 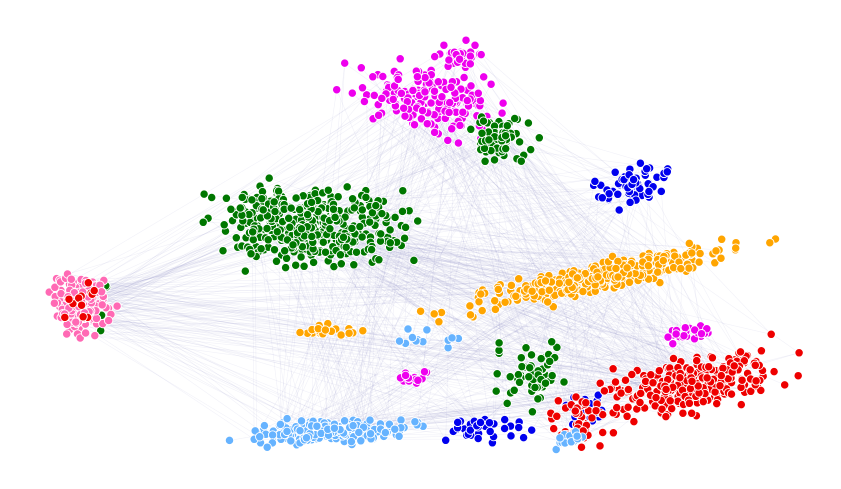 I want to click on node-pink, so click(x=85, y=333).